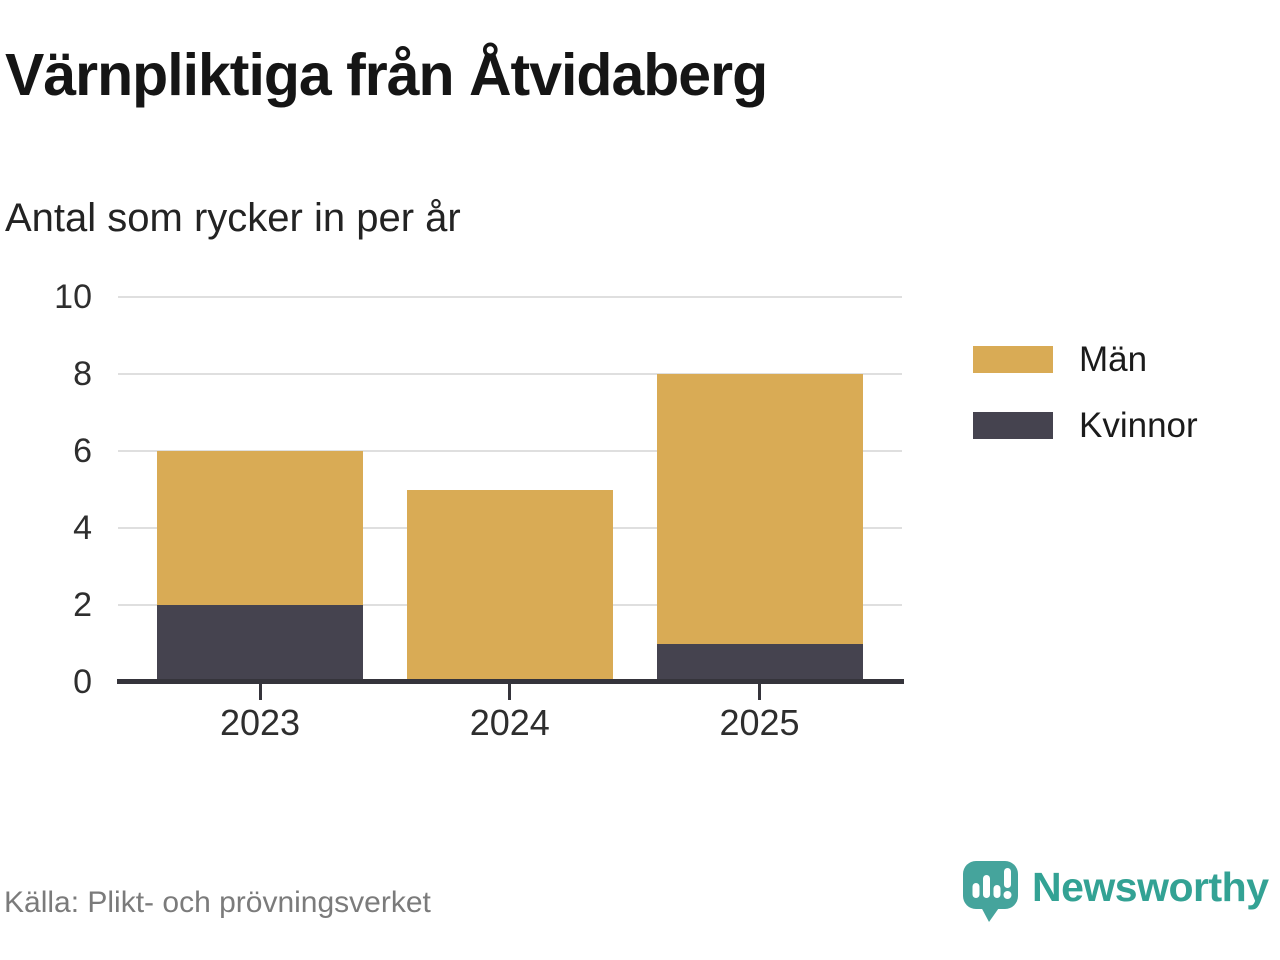 Image resolution: width=1280 pixels, height=960 pixels. What do you see at coordinates (1113, 359) in the screenshot?
I see `legend-label-man: Män` at bounding box center [1113, 359].